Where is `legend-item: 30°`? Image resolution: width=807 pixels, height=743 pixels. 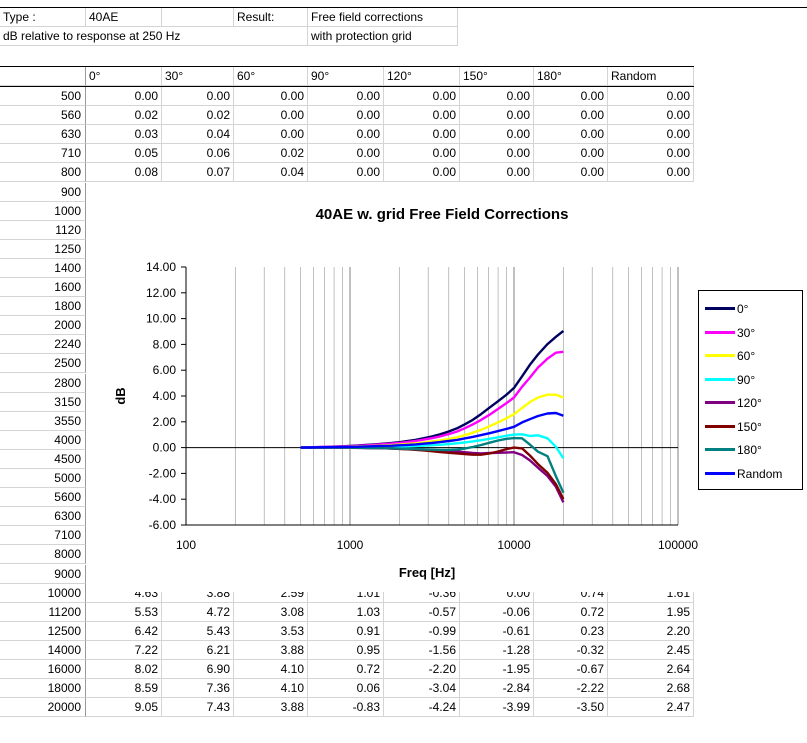
legend-item: 30° is located at coordinates (730, 332).